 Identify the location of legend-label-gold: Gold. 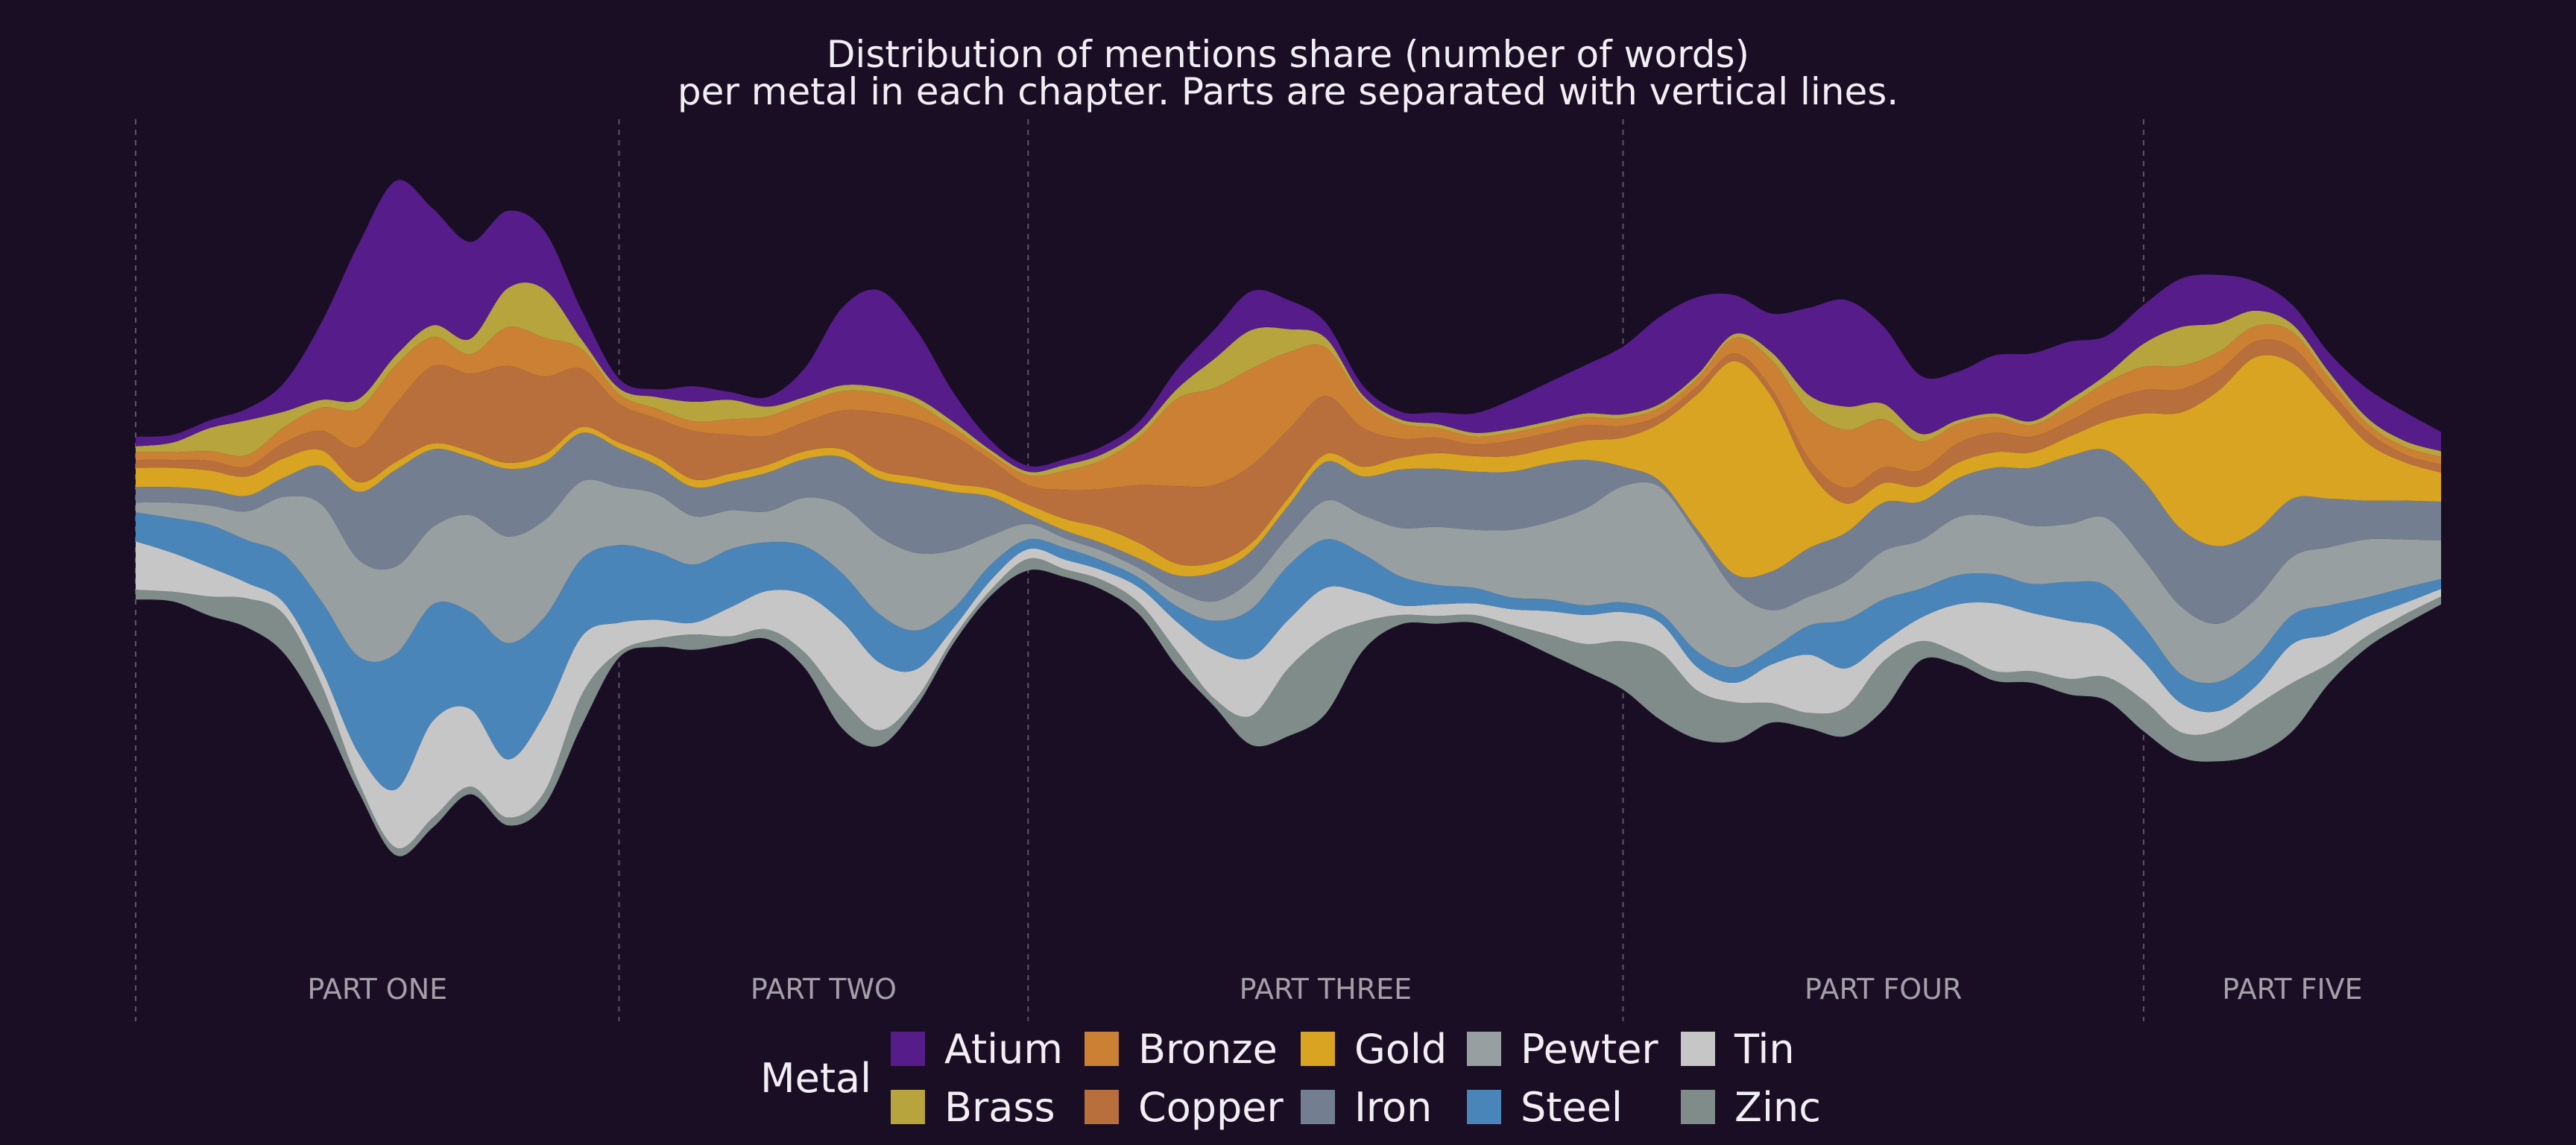
(1401, 1049).